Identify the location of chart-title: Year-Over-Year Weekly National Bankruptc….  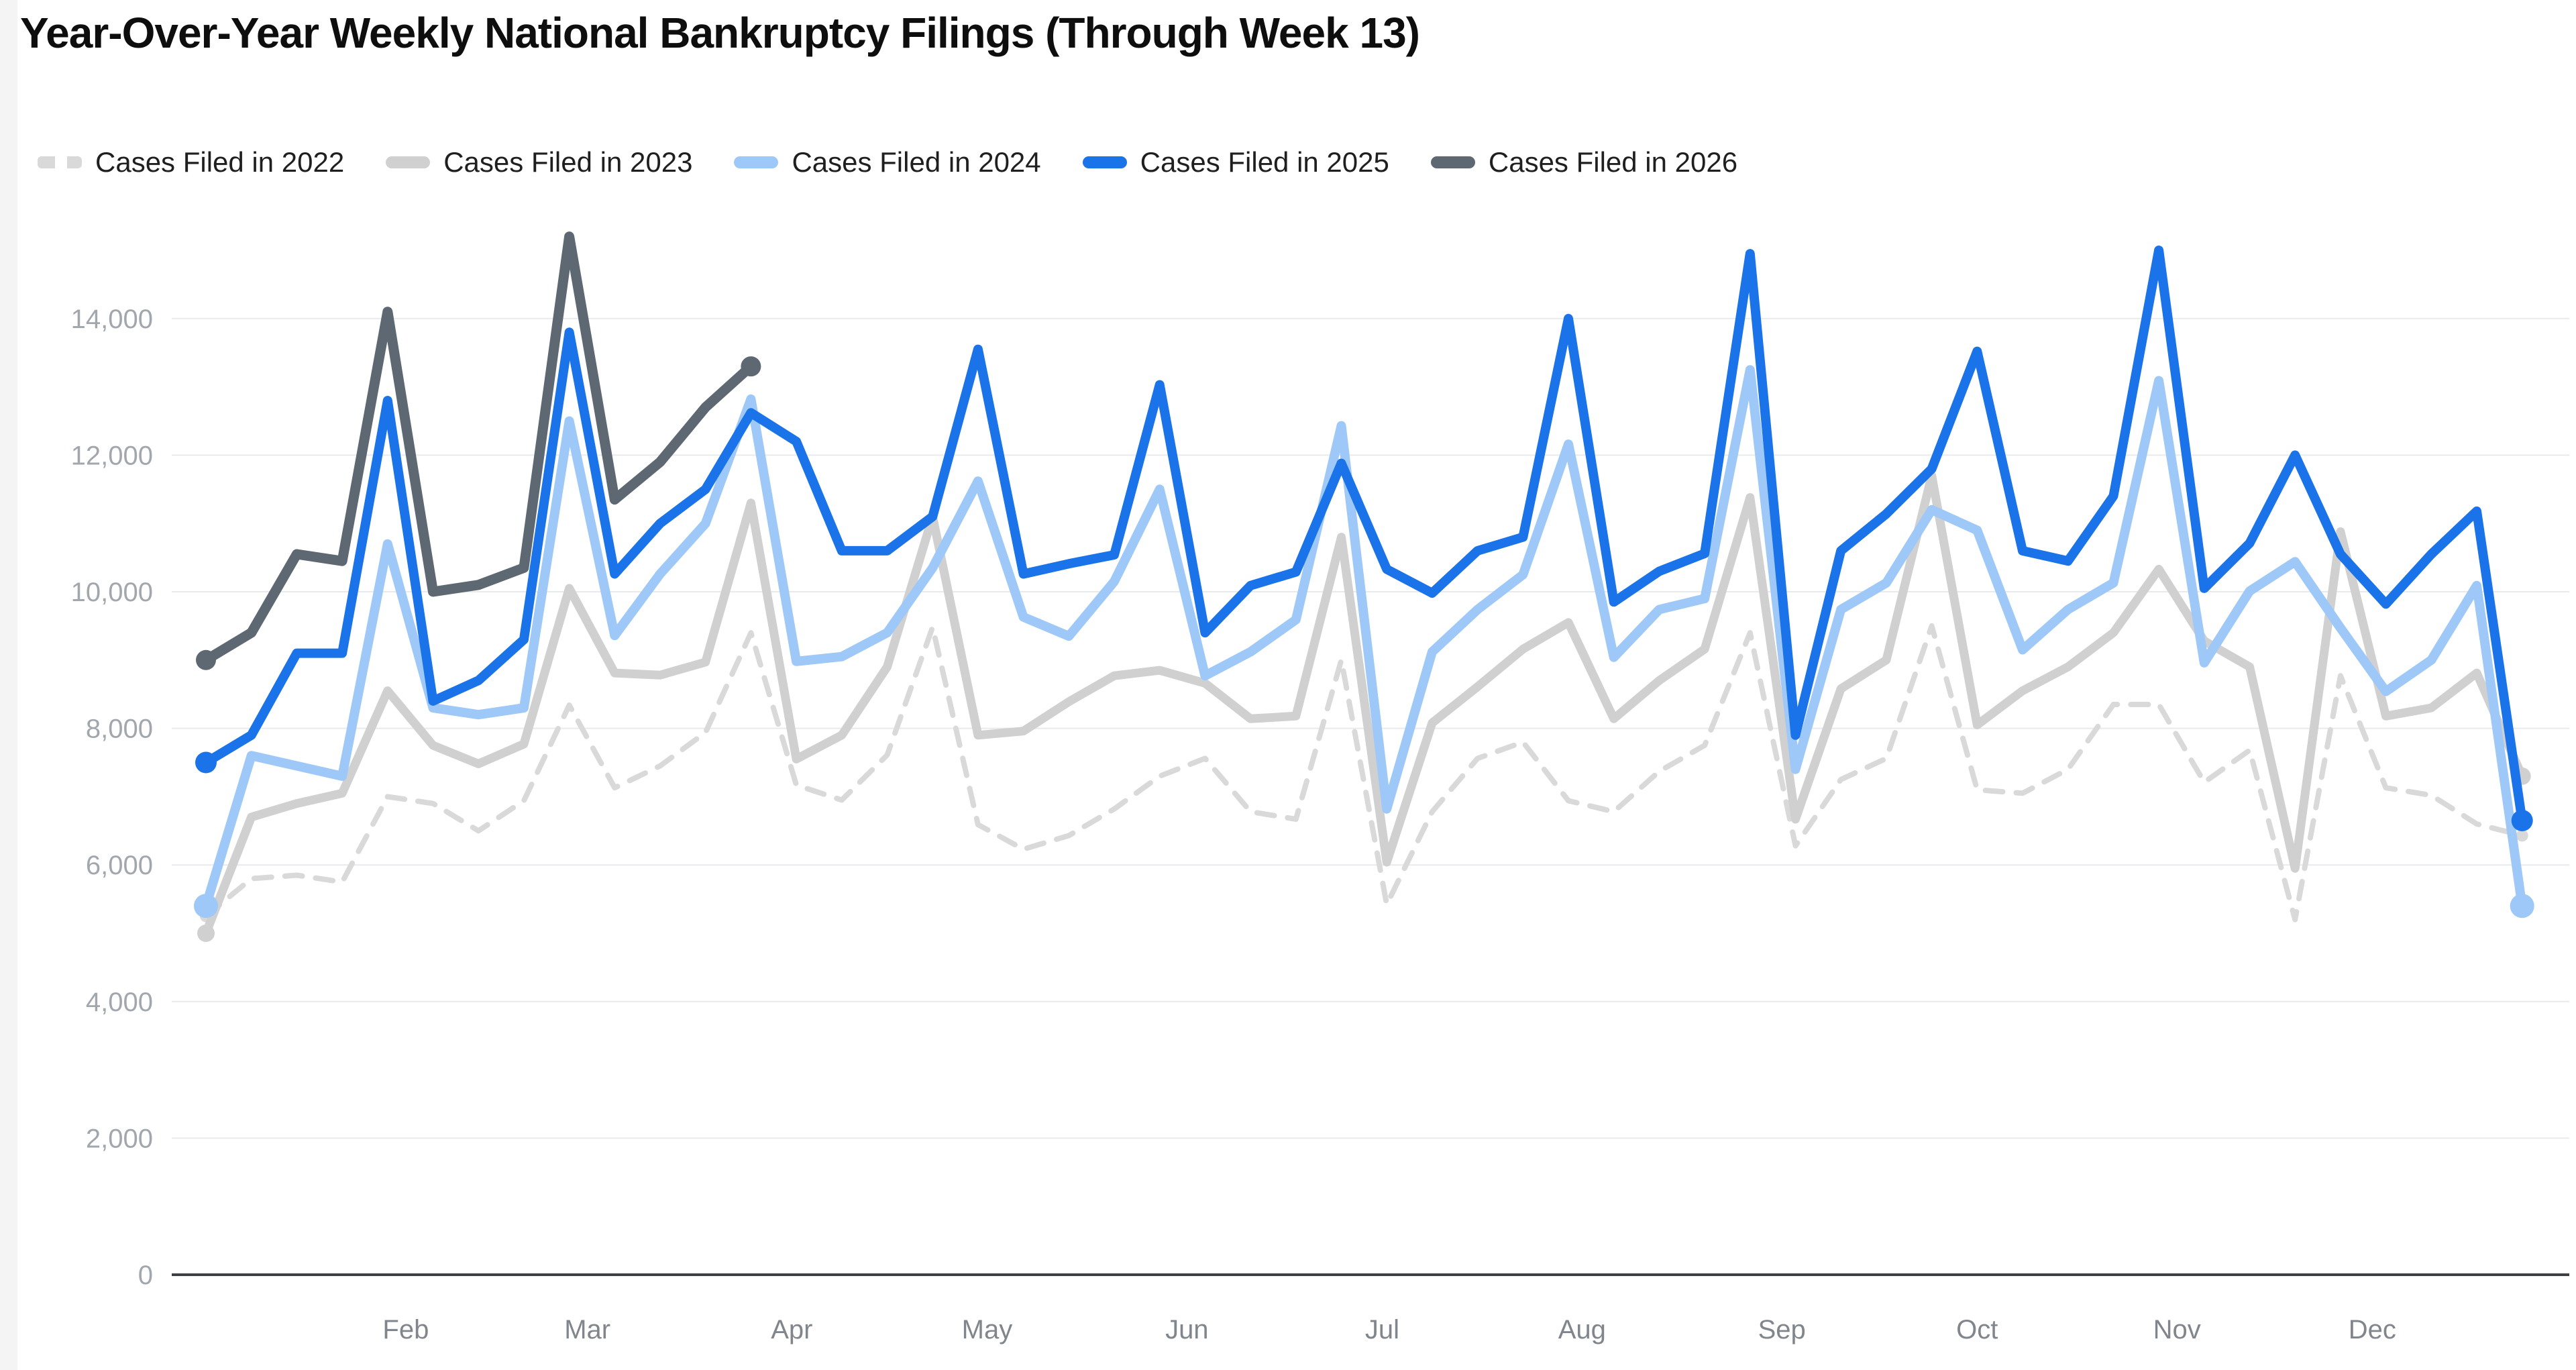
(720, 33).